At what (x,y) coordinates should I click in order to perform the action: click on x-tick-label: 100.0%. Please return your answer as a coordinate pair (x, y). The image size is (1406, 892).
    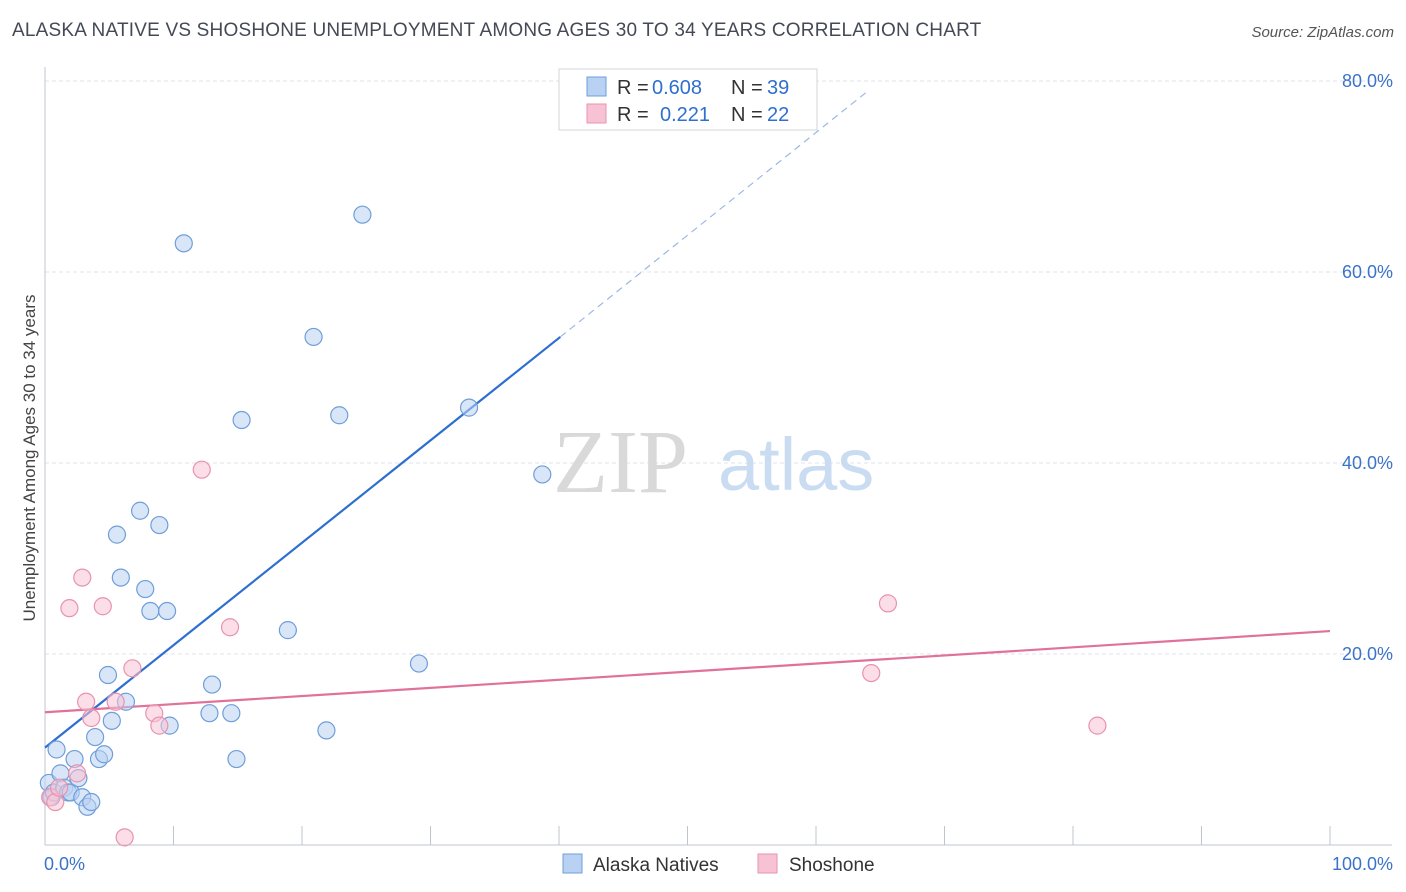
    Looking at the image, I should click on (1362, 864).